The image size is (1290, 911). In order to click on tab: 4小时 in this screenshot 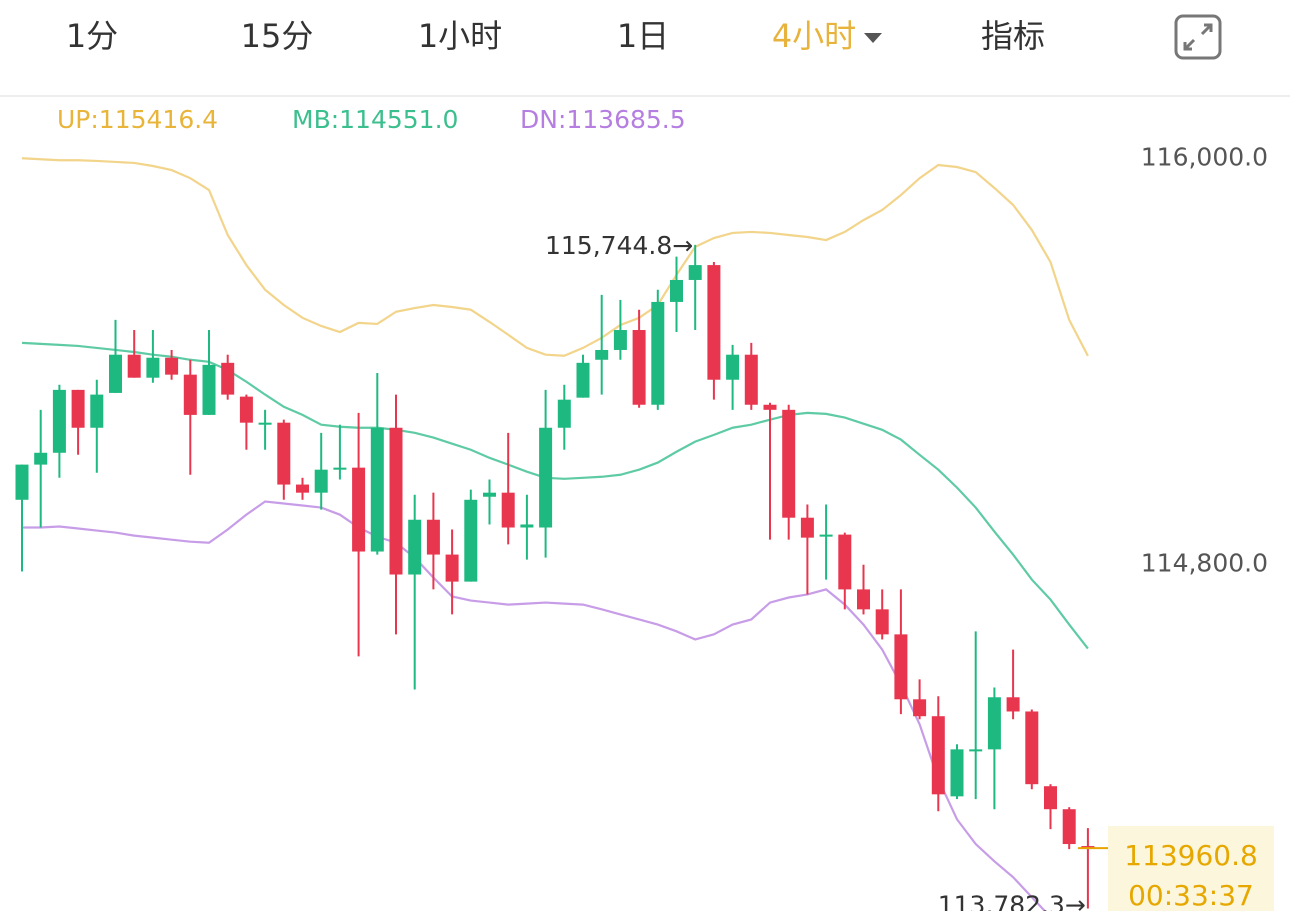, I will do `click(814, 36)`.